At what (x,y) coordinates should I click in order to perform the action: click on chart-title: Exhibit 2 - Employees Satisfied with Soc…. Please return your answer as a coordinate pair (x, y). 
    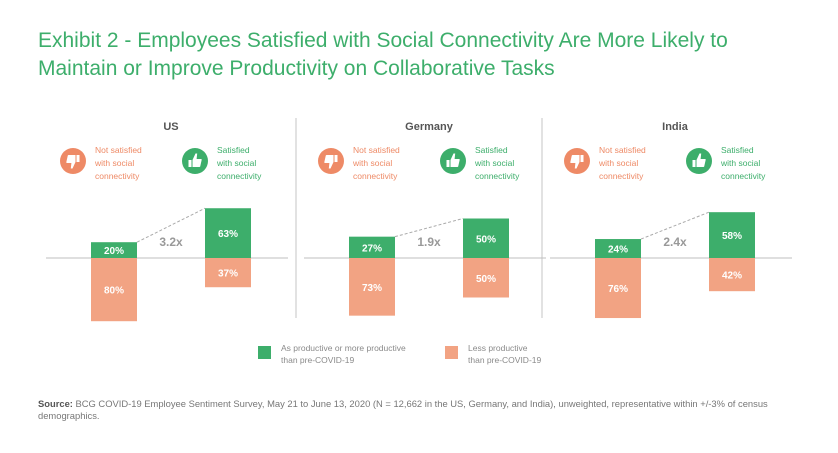
    Looking at the image, I should click on (433, 55).